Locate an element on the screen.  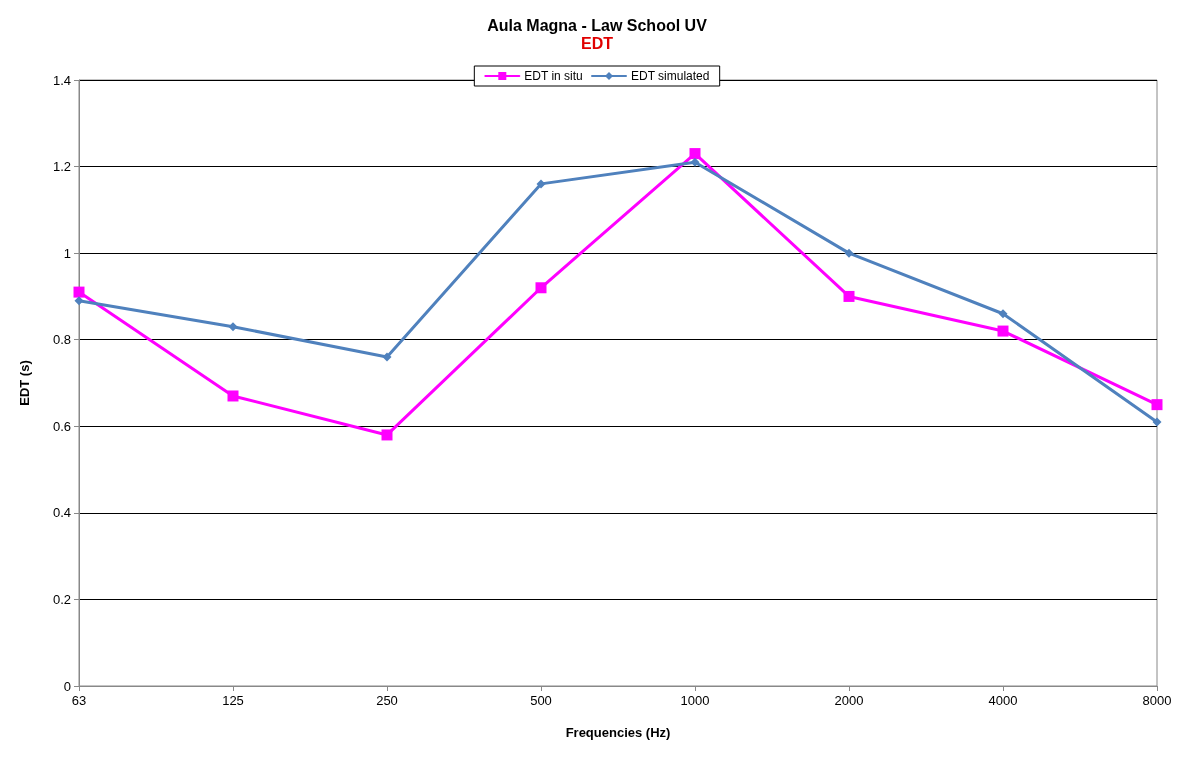
y-tick-label: 1.4 is located at coordinates (61, 80).